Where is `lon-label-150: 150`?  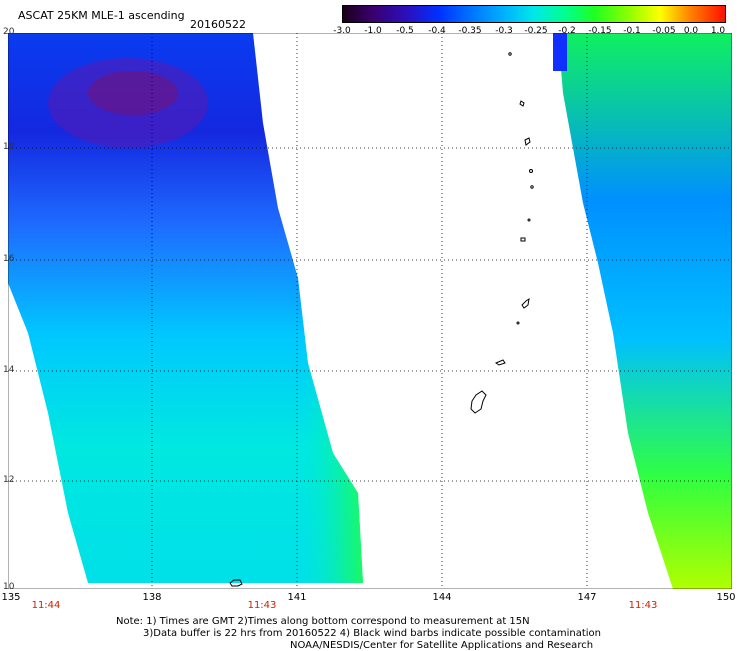 lon-label-150: 150 is located at coordinates (726, 597).